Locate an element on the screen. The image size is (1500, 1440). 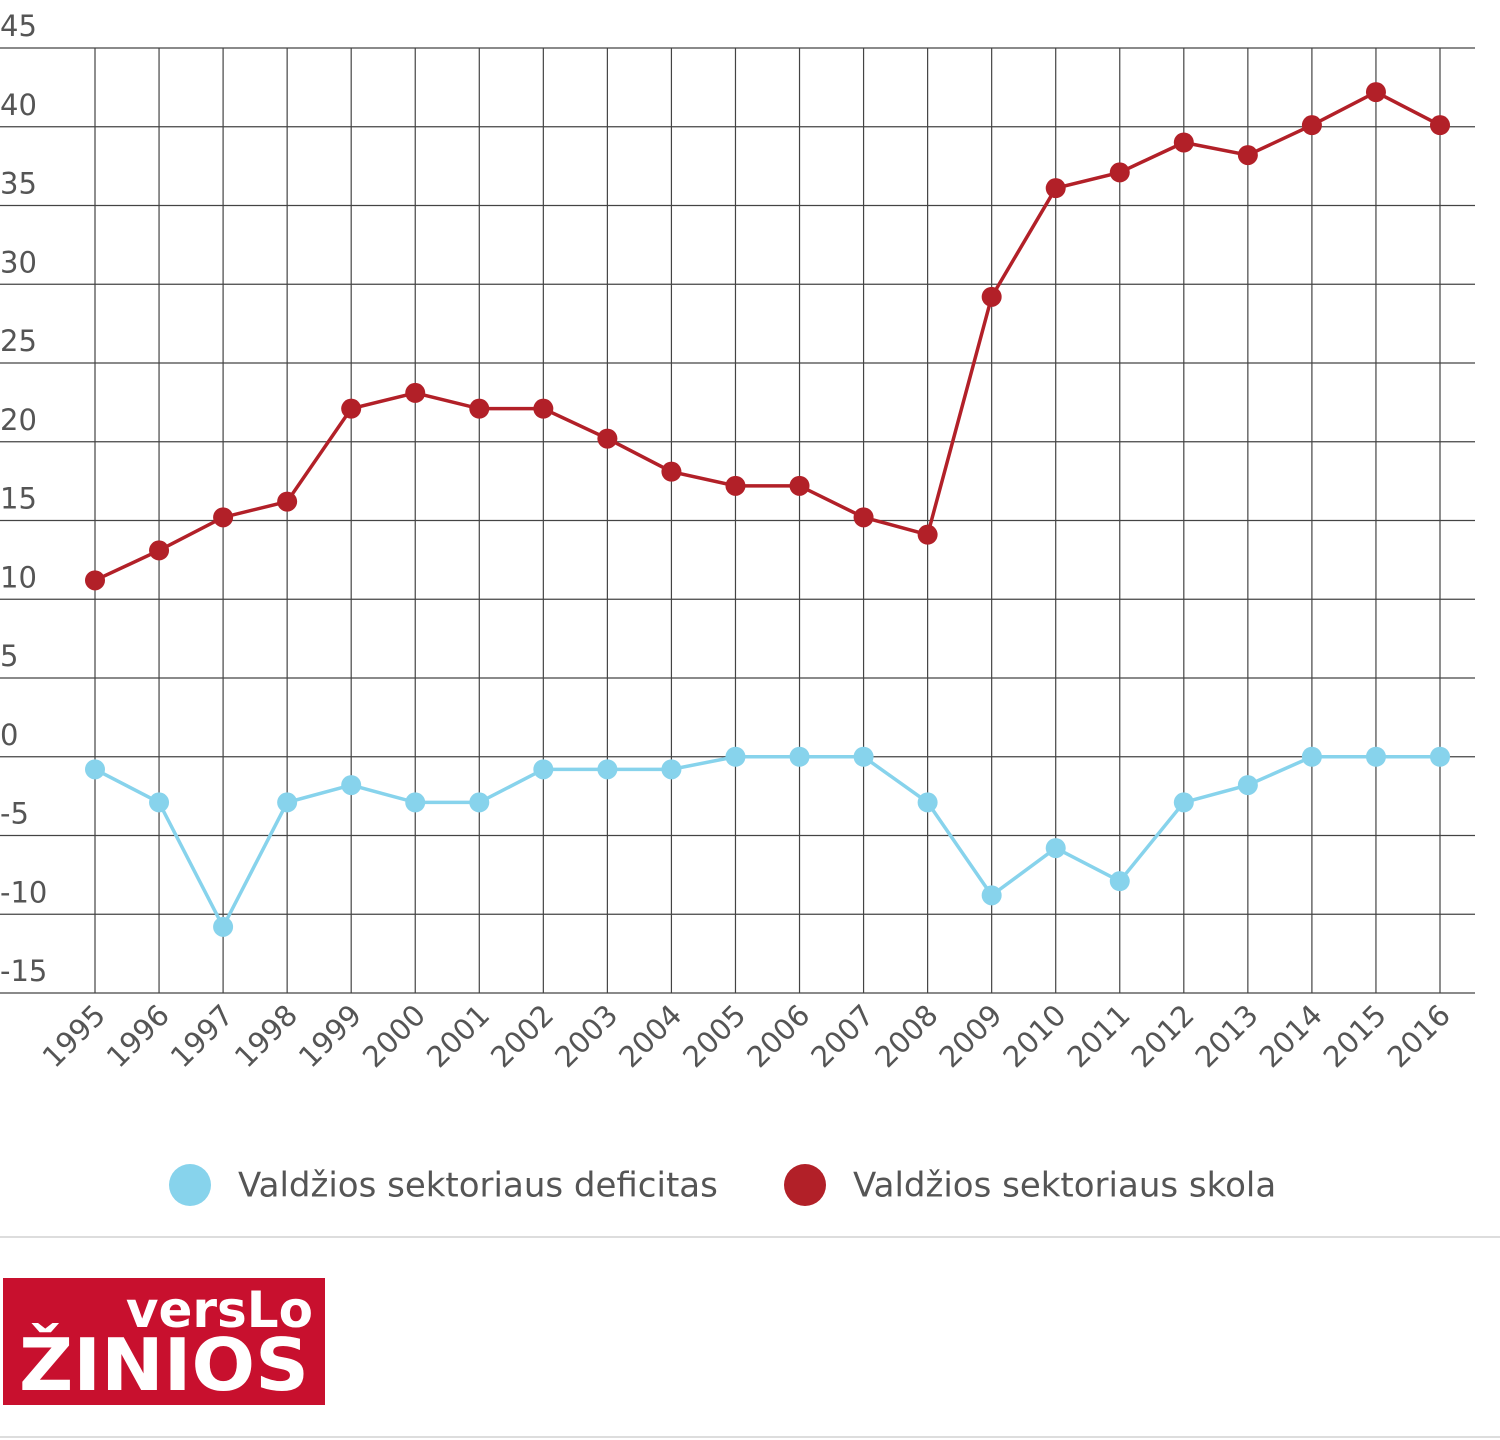
legend-label: Valdžios sektoriaus skola is located at coordinates (1064, 1186).